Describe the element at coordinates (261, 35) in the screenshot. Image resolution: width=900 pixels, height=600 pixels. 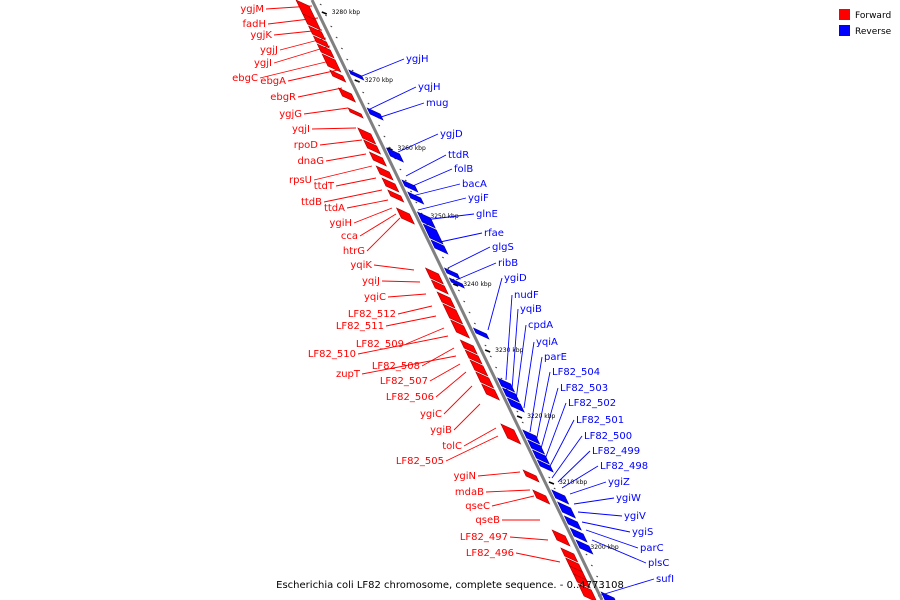
I see `forward-gene-label-ygjk: ygjK` at that location.